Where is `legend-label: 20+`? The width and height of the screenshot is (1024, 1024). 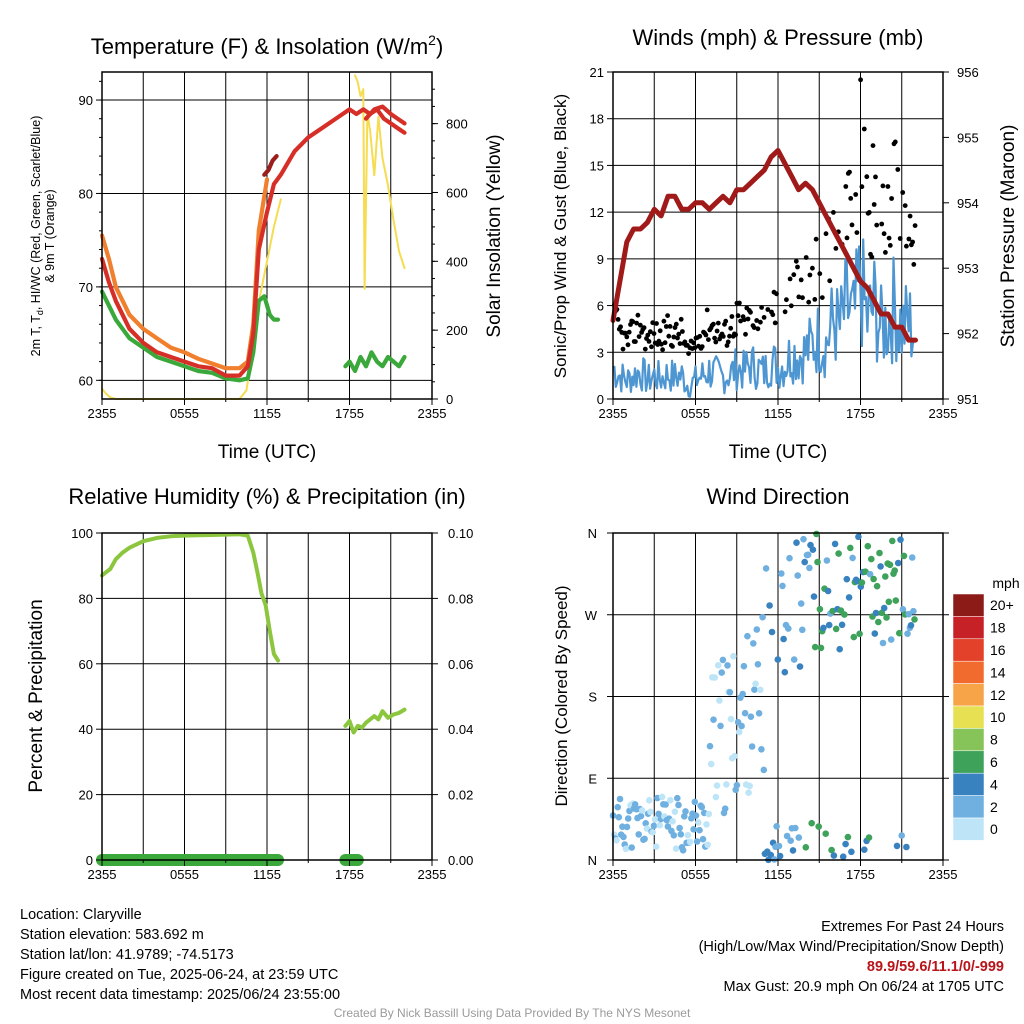
legend-label: 20+ is located at coordinates (1002, 605).